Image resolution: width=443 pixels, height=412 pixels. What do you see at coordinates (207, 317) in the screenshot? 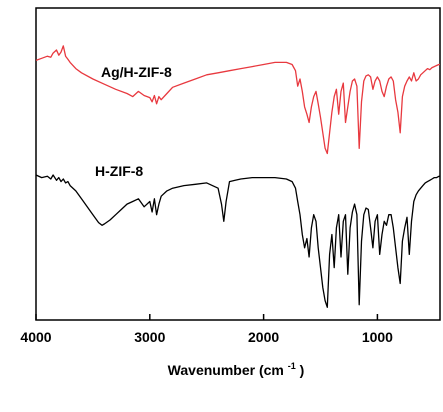
I see `x-axis-ticks` at bounding box center [207, 317].